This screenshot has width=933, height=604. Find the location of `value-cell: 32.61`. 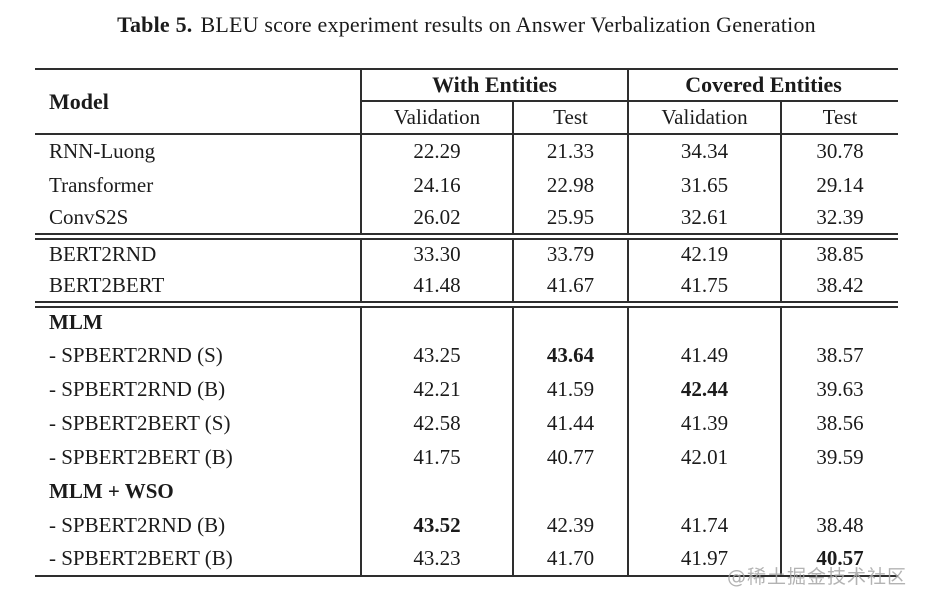

value-cell: 32.61 is located at coordinates (705, 219).